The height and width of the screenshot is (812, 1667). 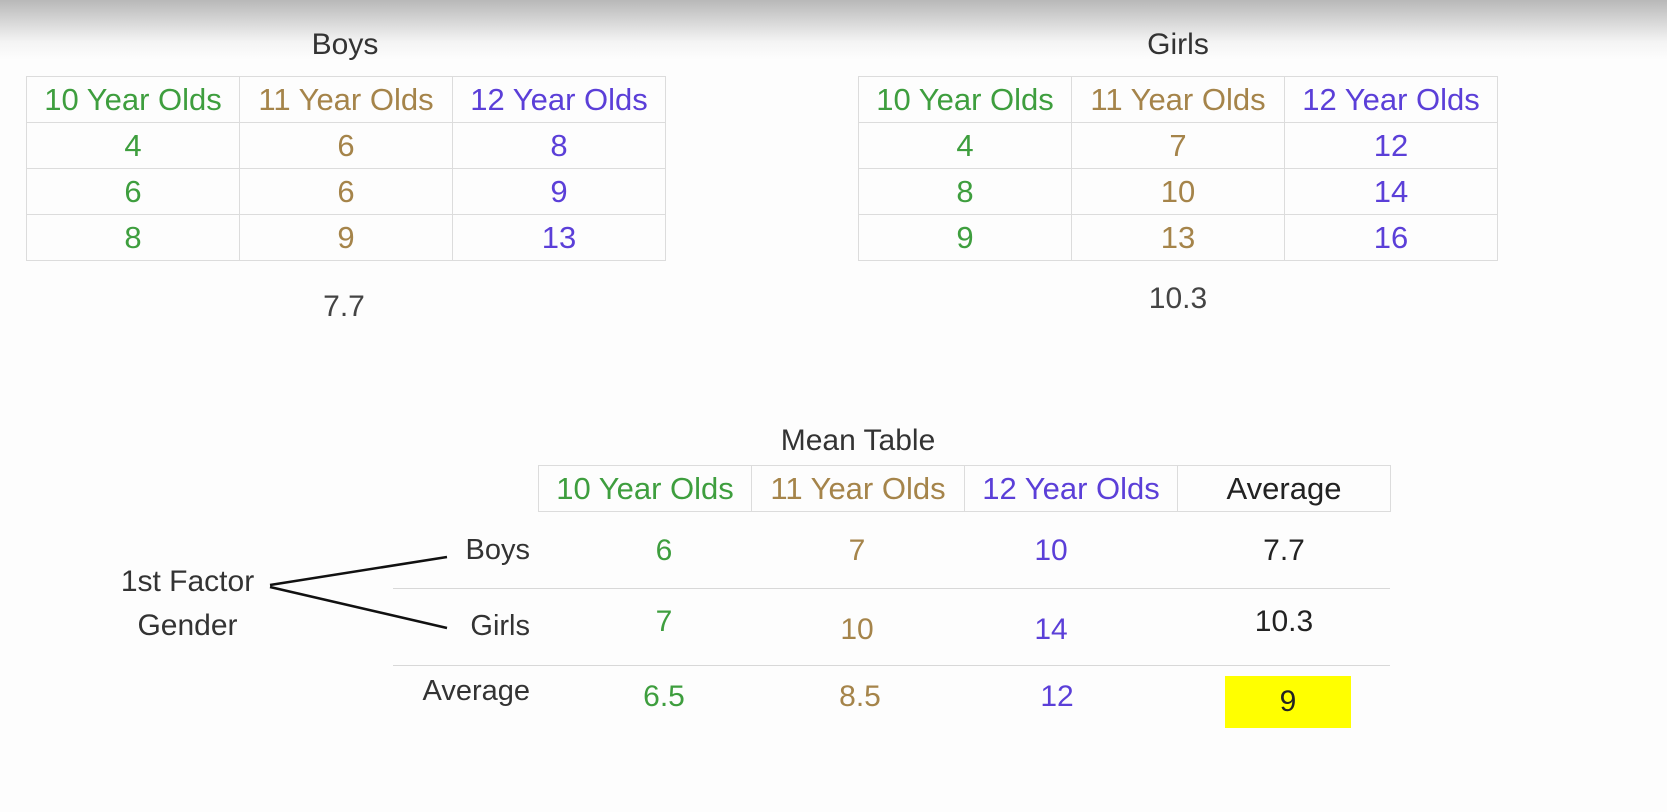 What do you see at coordinates (1178, 44) in the screenshot?
I see `girls-title: Girls` at bounding box center [1178, 44].